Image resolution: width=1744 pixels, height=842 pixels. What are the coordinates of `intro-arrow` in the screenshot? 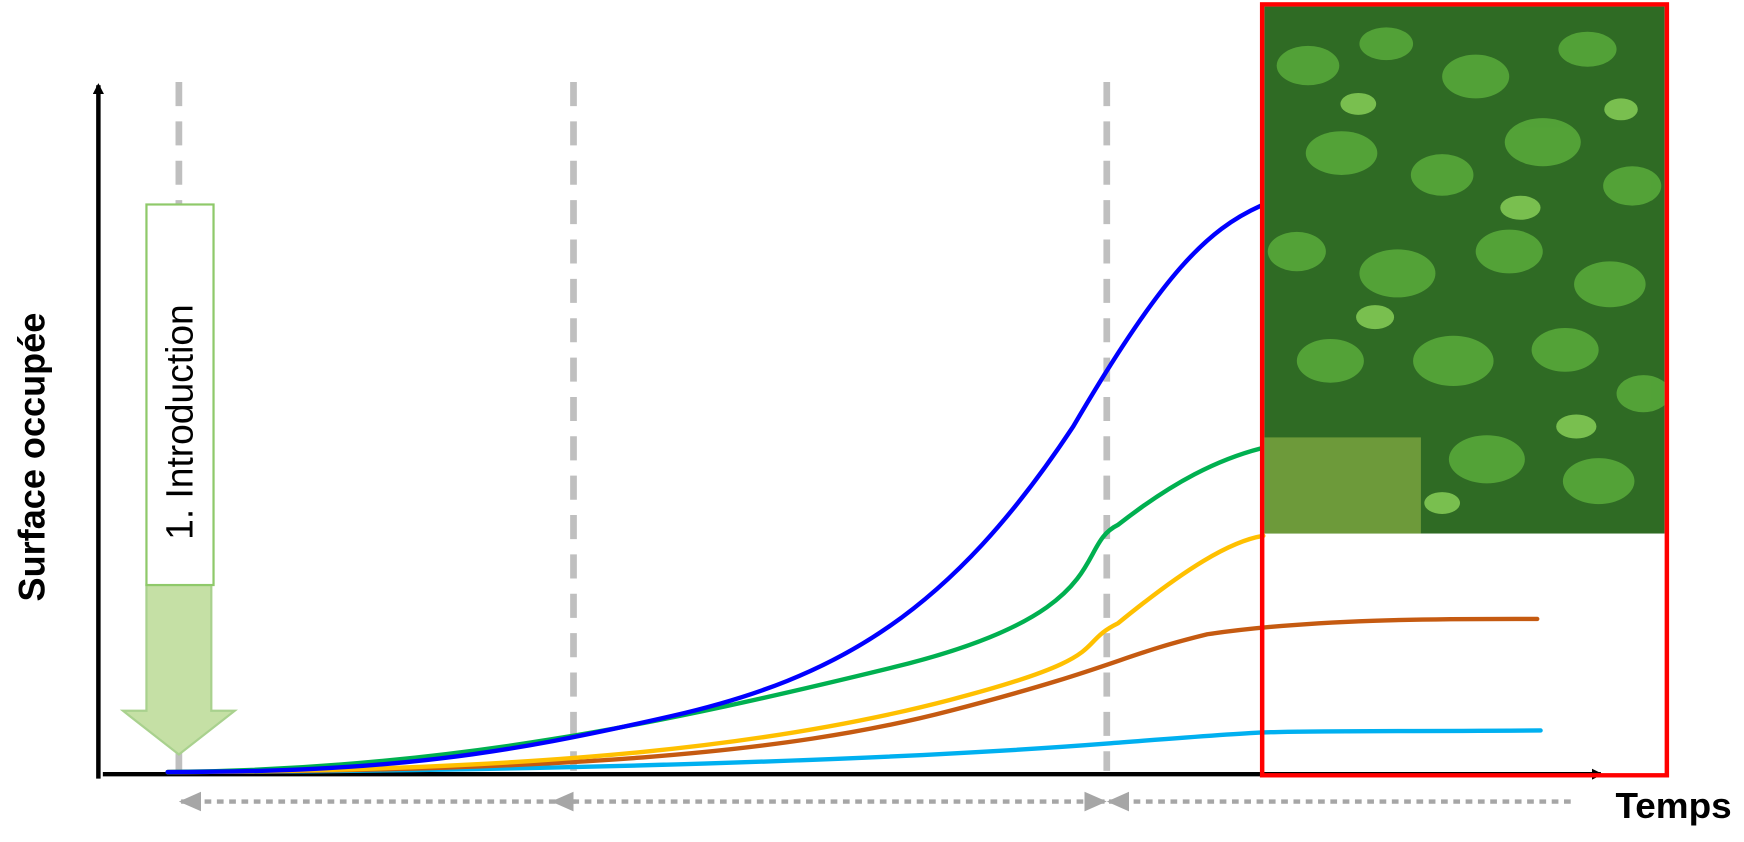 It's located at (178, 669).